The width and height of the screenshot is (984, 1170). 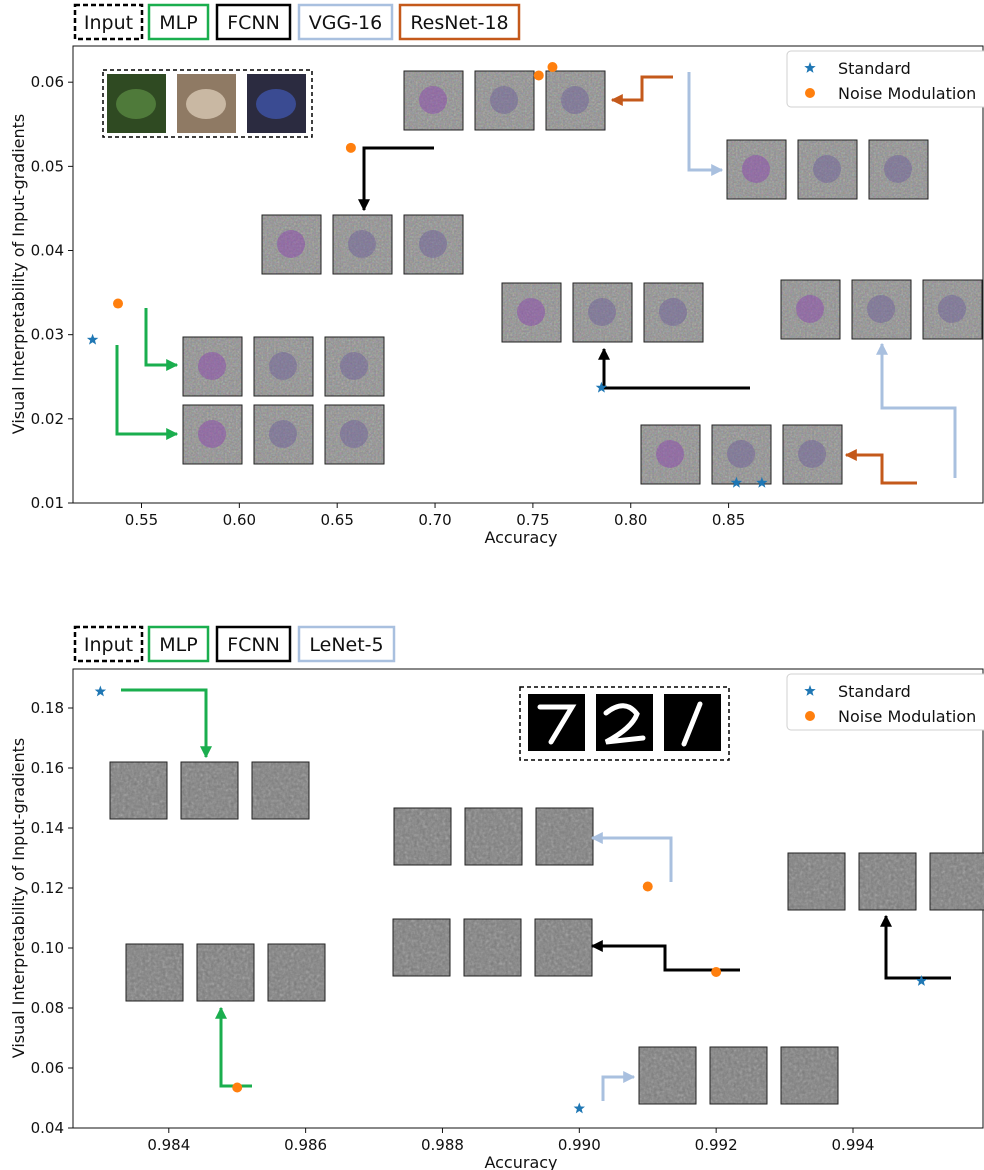 I want to click on y-tick-label: 0.05, so click(x=47, y=166).